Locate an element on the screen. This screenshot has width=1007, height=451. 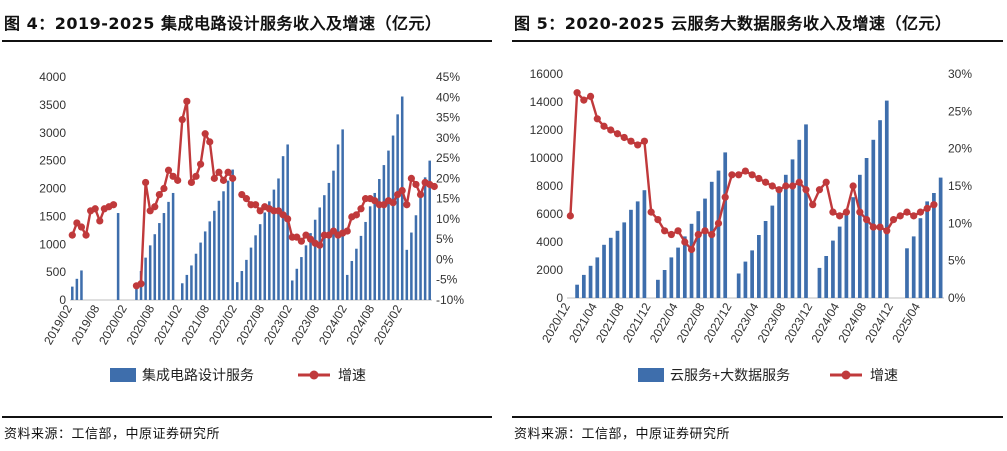
left-axis-tick-label: 3500 is located at coordinates (52, 105).